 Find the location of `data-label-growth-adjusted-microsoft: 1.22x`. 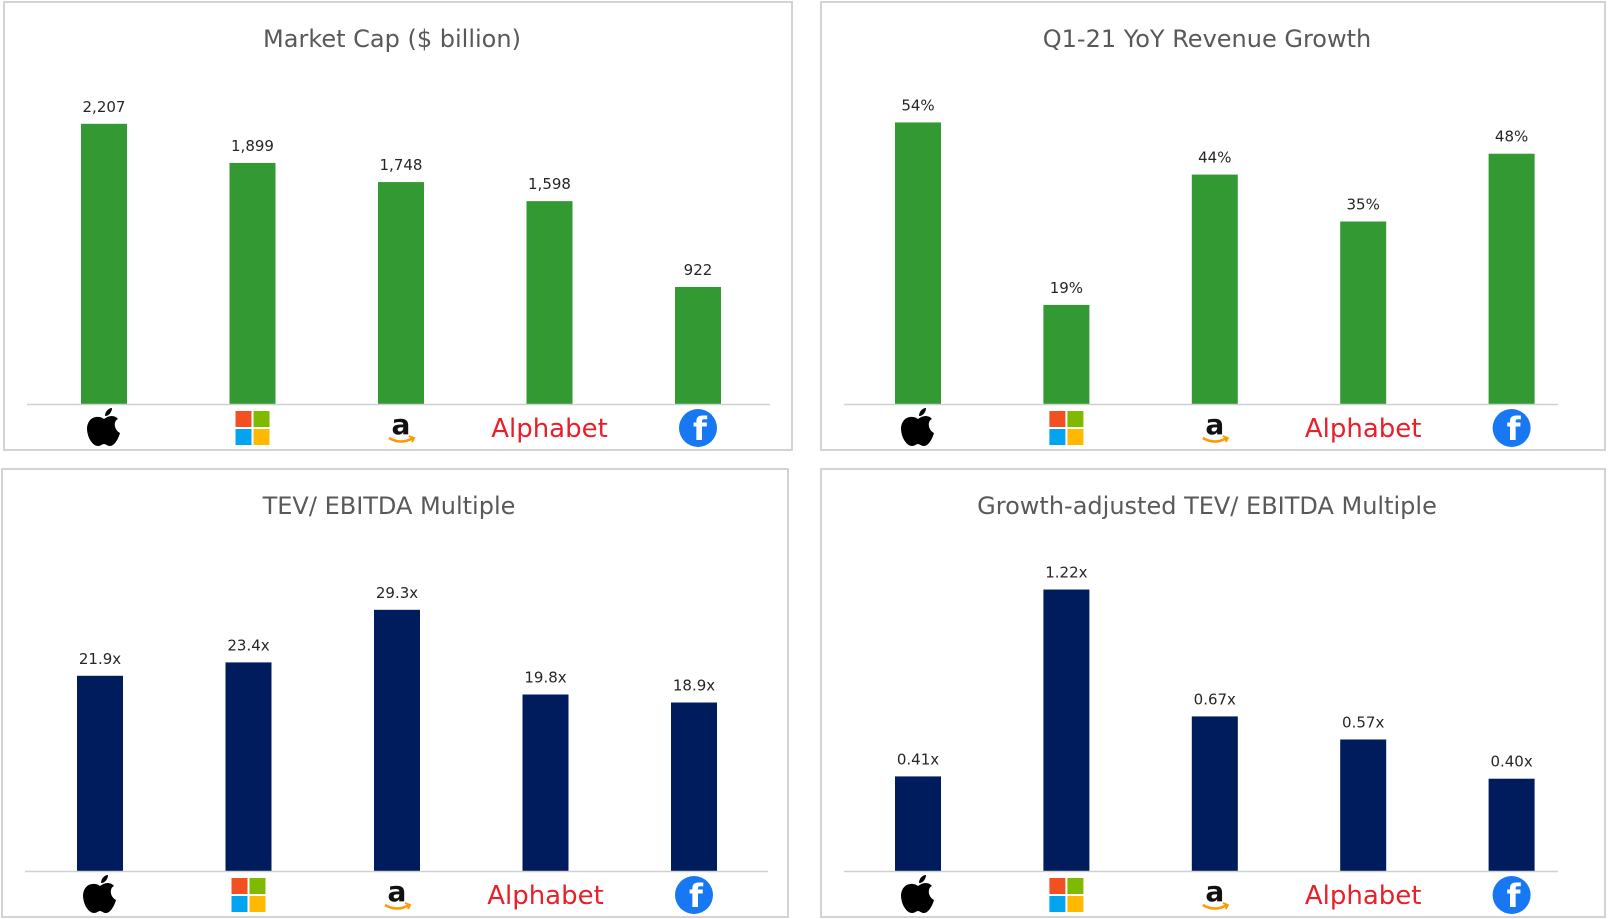

data-label-growth-adjusted-microsoft: 1.22x is located at coordinates (1066, 573).